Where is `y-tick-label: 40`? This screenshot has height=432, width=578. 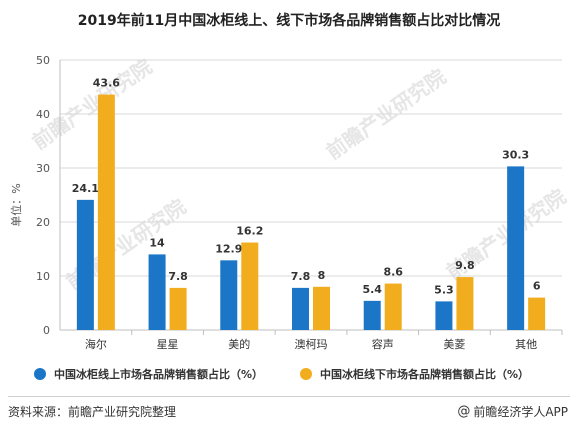 y-tick-label: 40 is located at coordinates (43, 114).